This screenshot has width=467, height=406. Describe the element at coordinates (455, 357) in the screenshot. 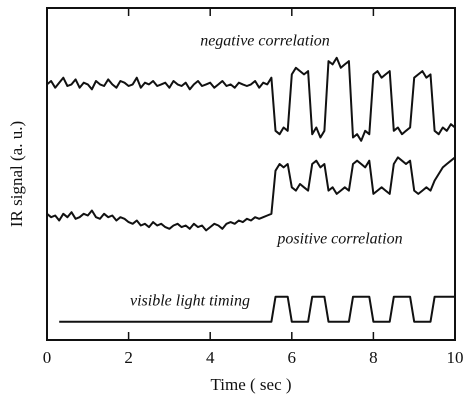

I see `x-tick-label: 10` at that location.